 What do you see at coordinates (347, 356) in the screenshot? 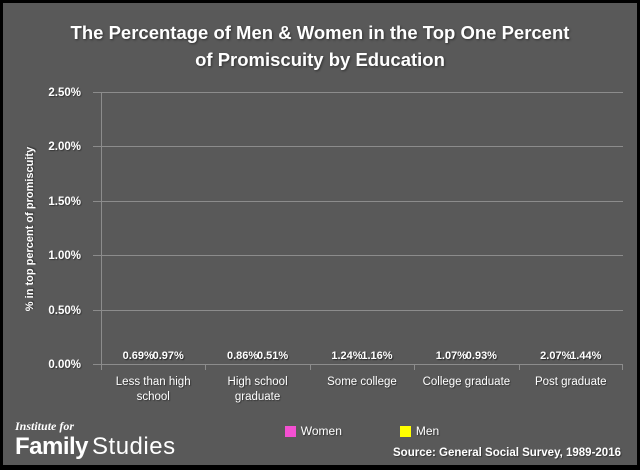
I see `bar-data-label: 1.24%` at bounding box center [347, 356].